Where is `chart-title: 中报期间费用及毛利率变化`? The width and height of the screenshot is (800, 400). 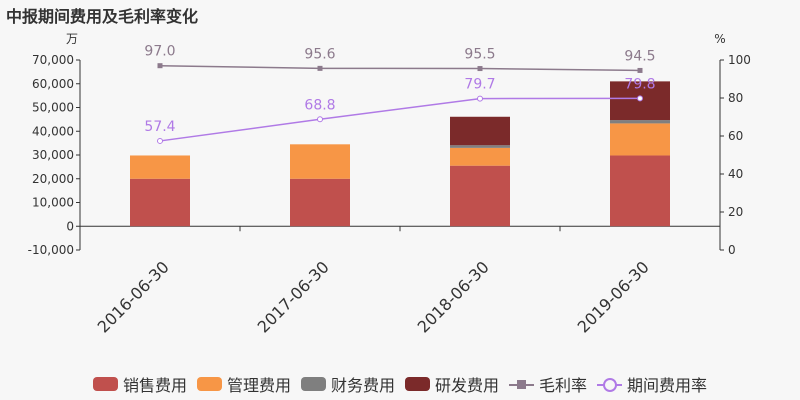
chart-title: 中报期间费用及毛利率变化 is located at coordinates (102, 16).